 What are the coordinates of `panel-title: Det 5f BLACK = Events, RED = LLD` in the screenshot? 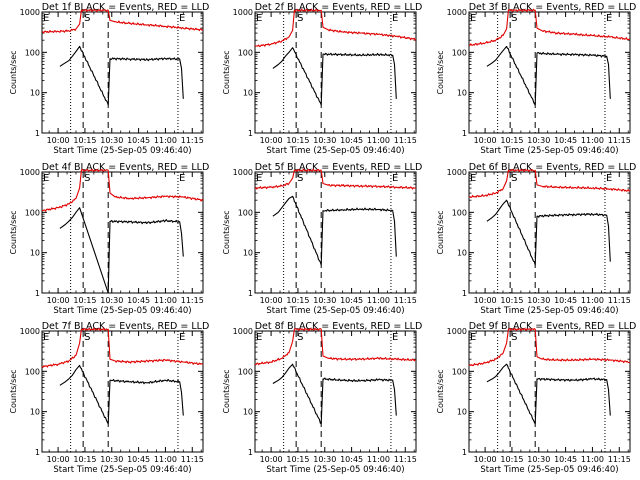 It's located at (339, 167).